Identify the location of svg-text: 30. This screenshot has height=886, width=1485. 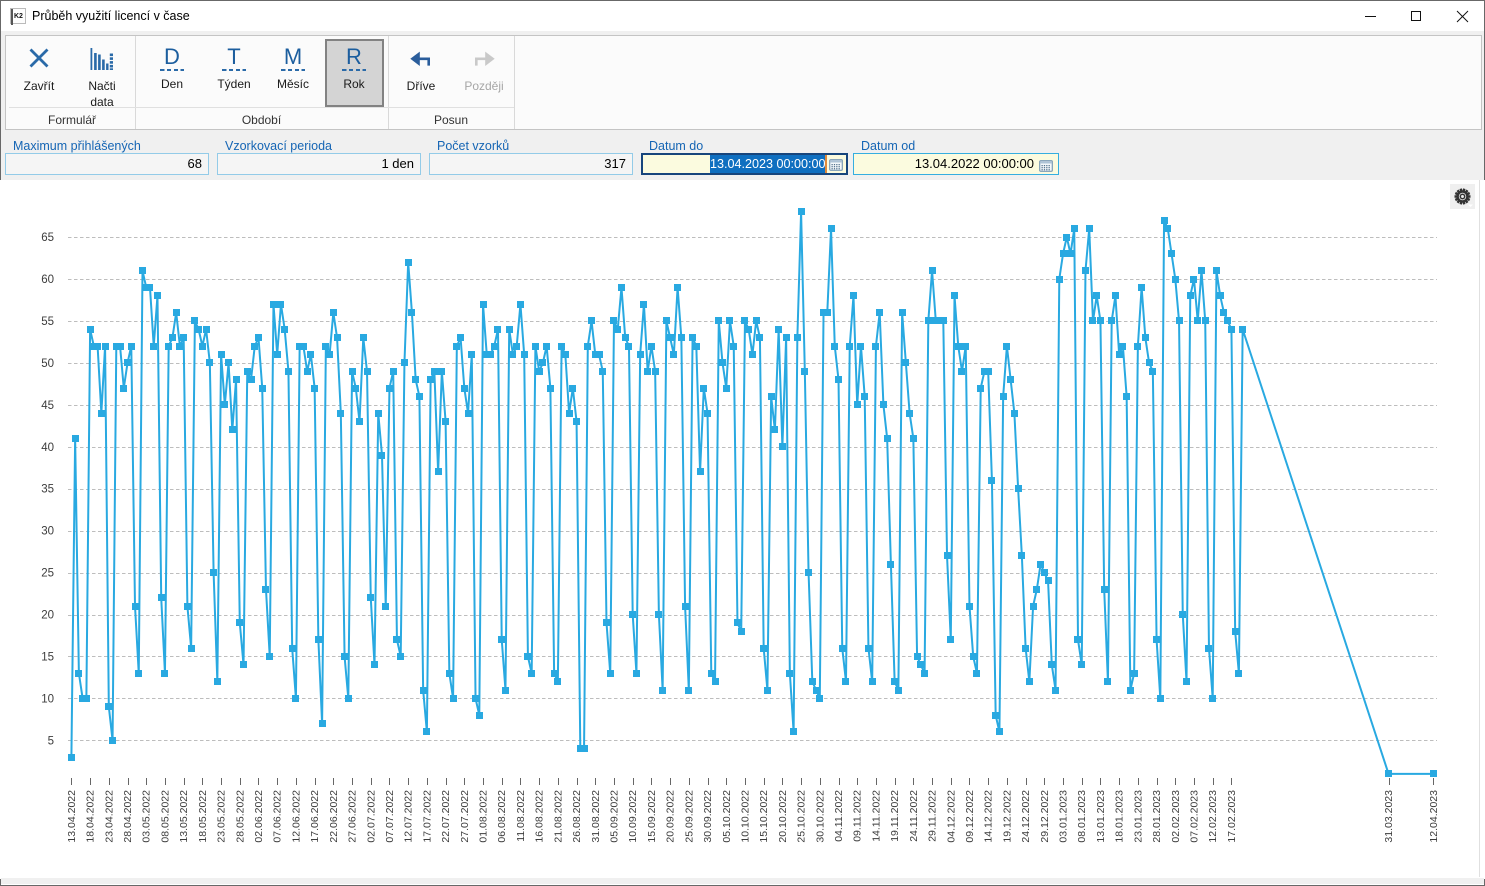
(47, 532).